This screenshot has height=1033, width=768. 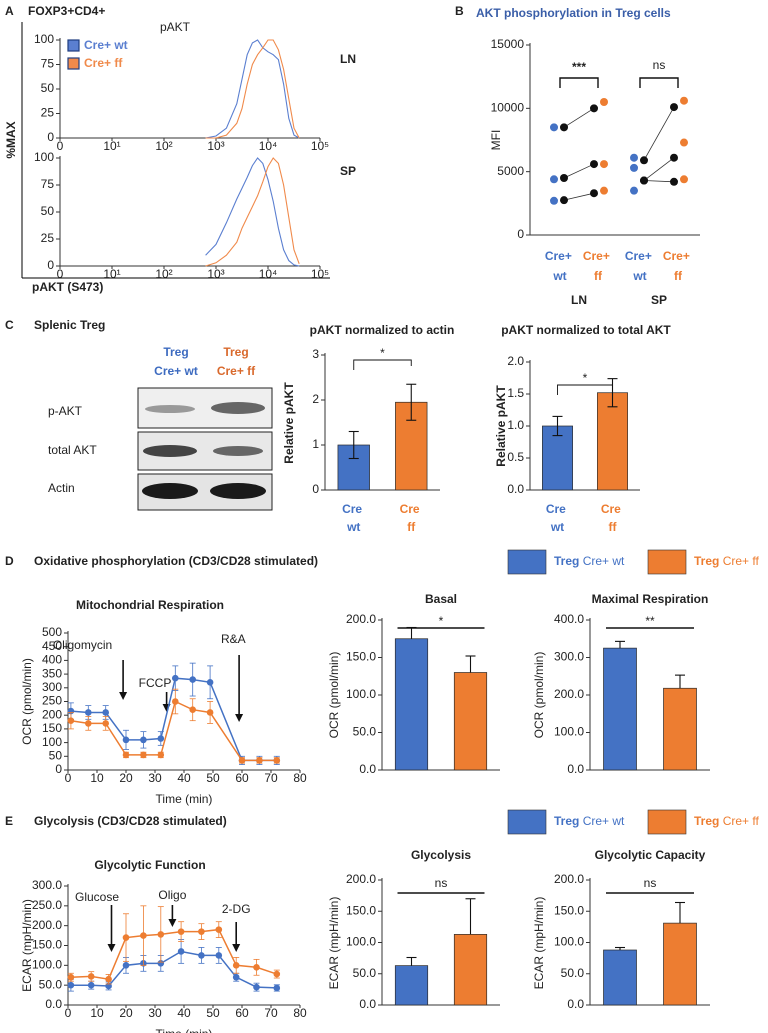 I want to click on legend-swatch, so click(x=527, y=562).